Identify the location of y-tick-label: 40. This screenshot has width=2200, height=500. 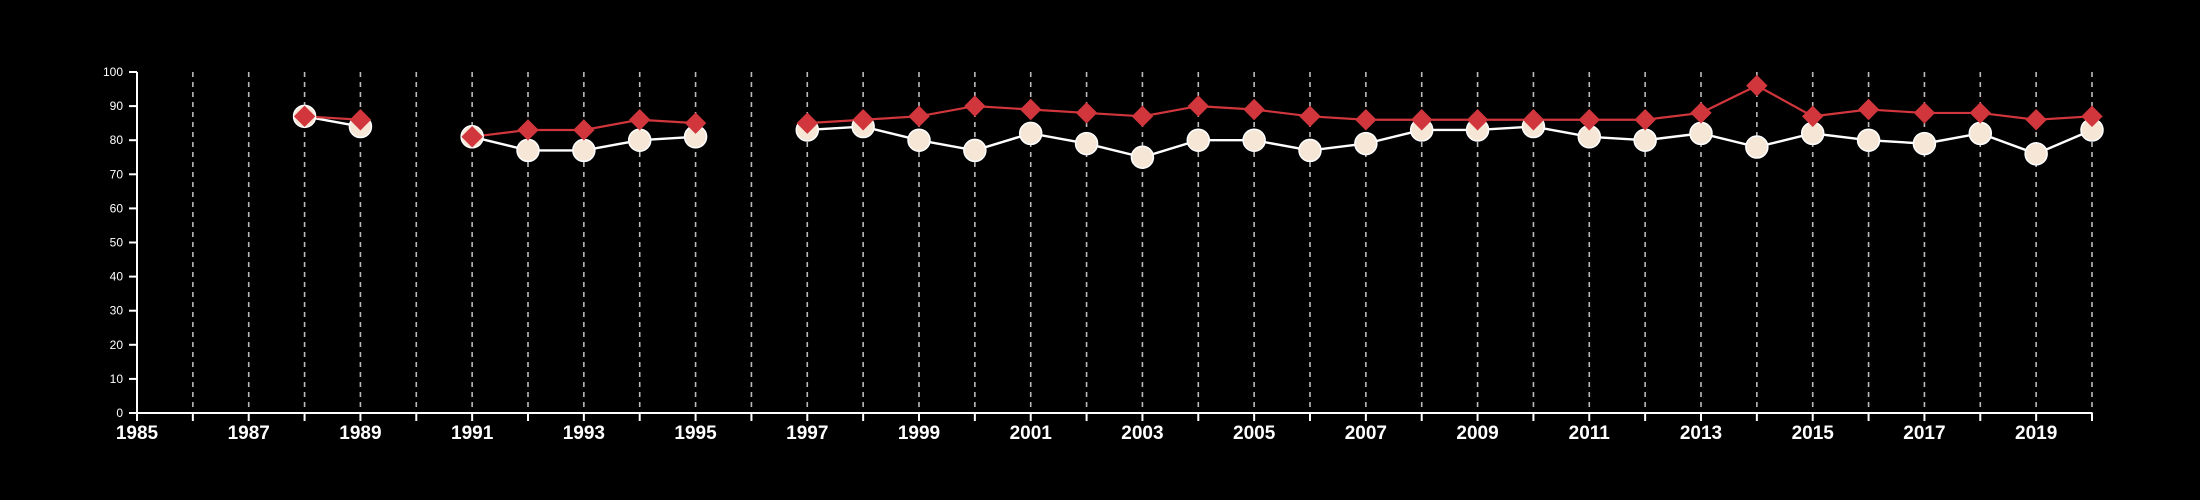
(117, 277).